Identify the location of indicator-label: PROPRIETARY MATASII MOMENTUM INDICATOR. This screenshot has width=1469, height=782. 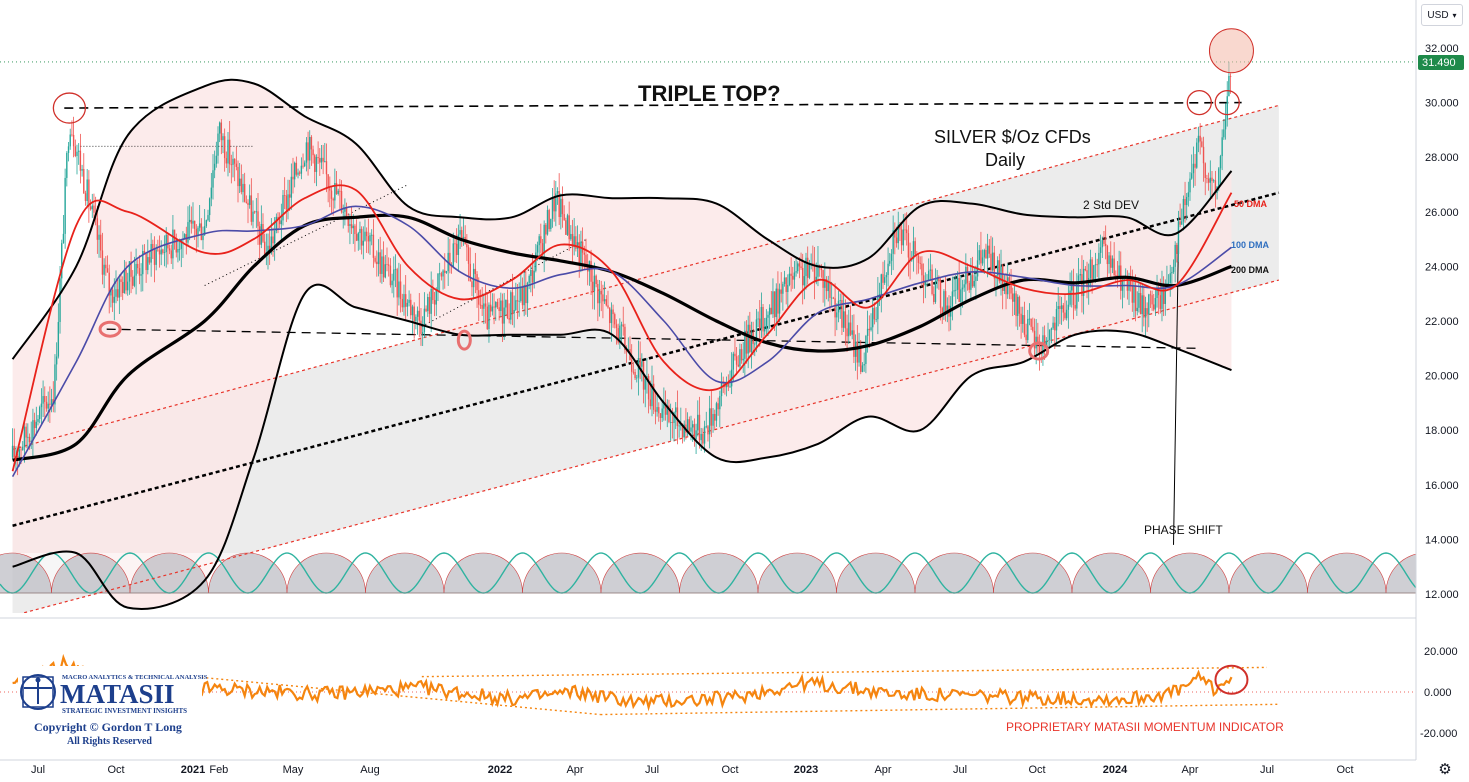
(1145, 727).